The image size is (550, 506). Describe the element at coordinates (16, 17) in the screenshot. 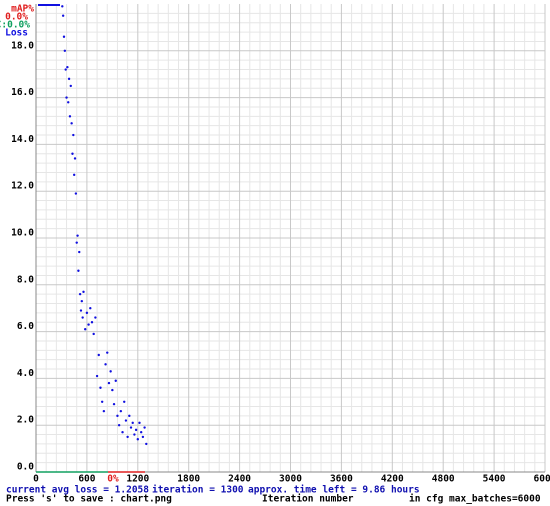

I see `annotation: 0.0%` at that location.